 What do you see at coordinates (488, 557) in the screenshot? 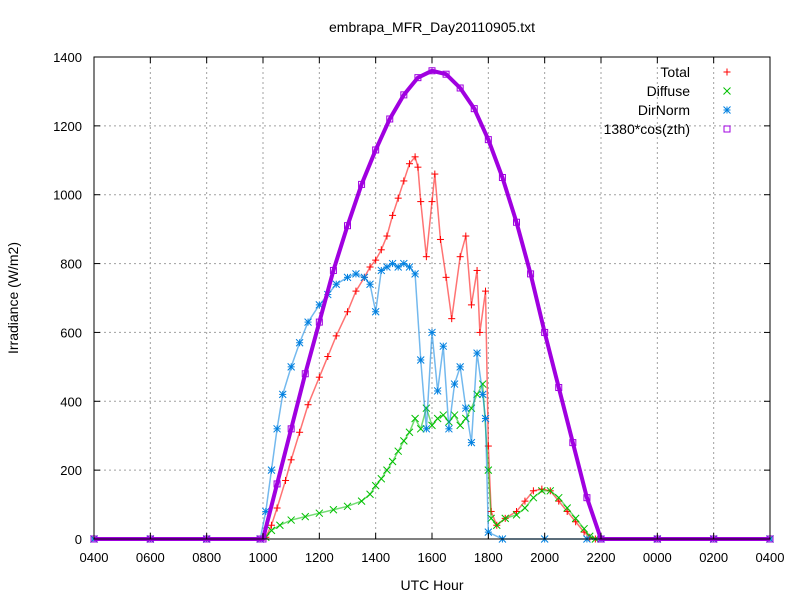
I see `x-tick-label: 1800` at bounding box center [488, 557].